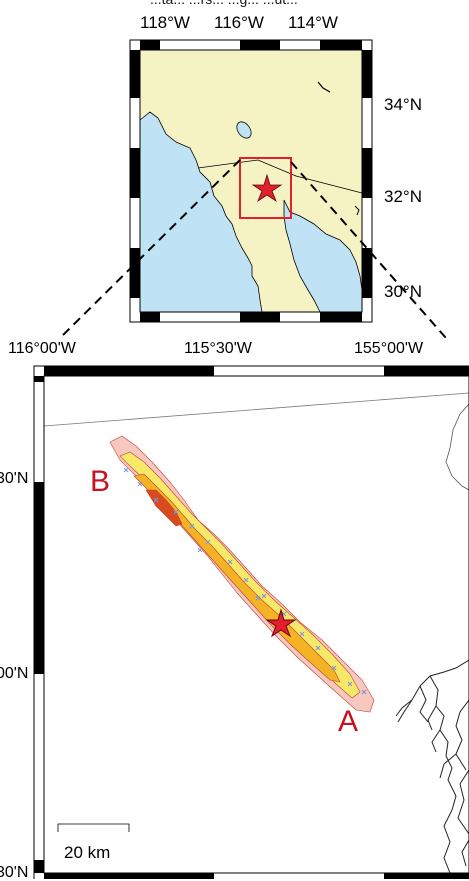 The image size is (469, 881). What do you see at coordinates (14, 478) in the screenshot?
I see `main-lat-label-upper: 30'N` at bounding box center [14, 478].